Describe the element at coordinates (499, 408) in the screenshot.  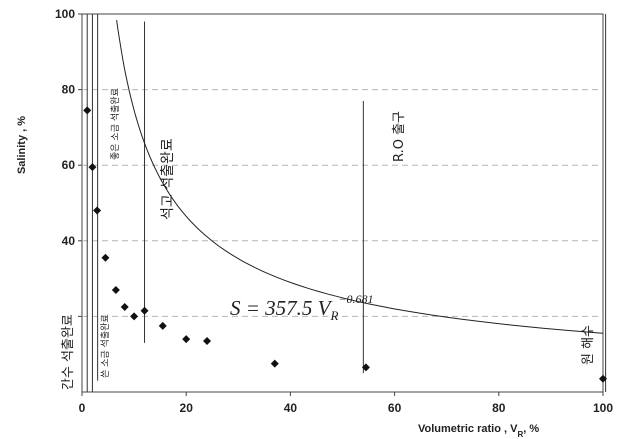
I see `x-tick-label: 80` at that location.